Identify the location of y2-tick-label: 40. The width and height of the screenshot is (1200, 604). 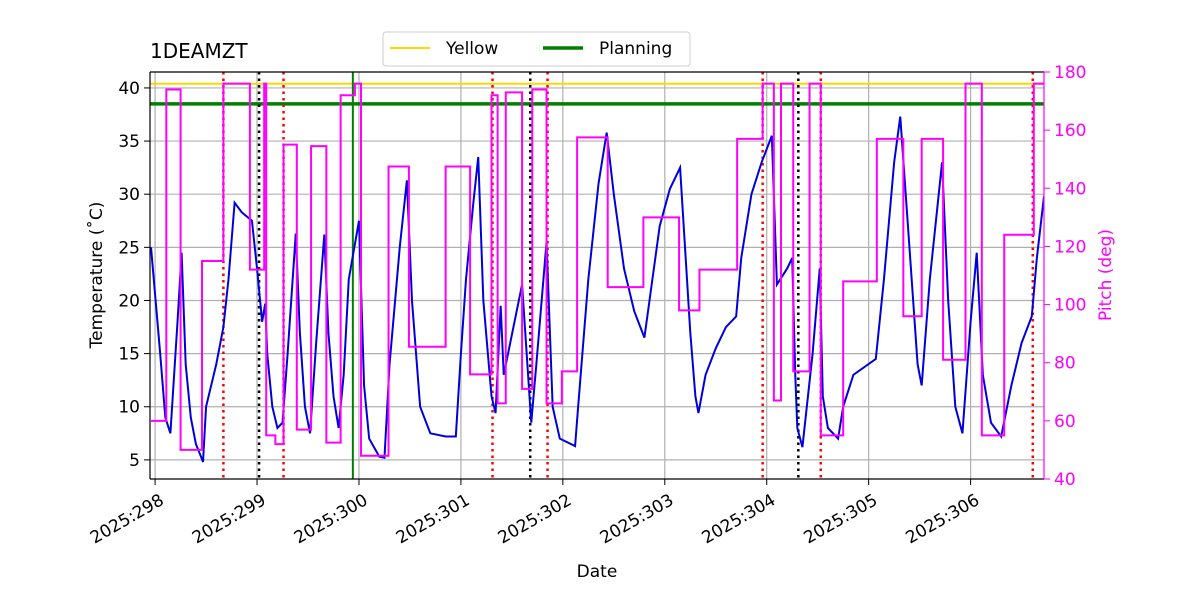
(1065, 480).